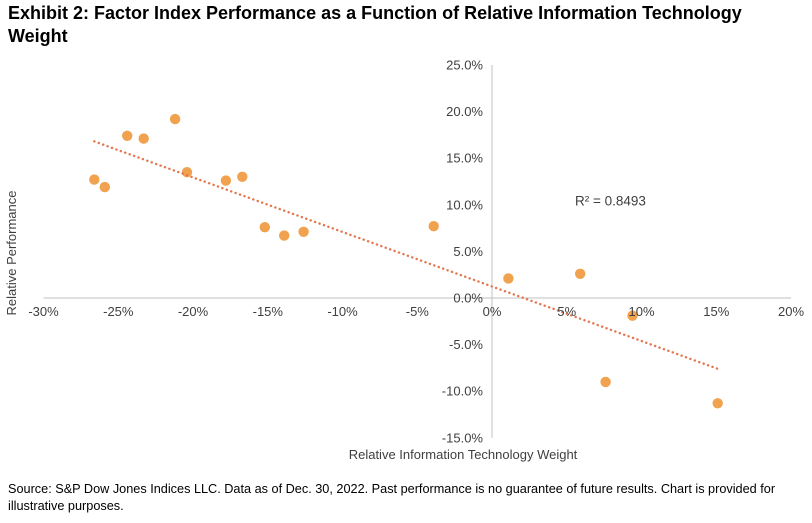 Image resolution: width=812 pixels, height=523 pixels. Describe the element at coordinates (464, 65) in the screenshot. I see `y-tick-label: 25.0%` at that location.